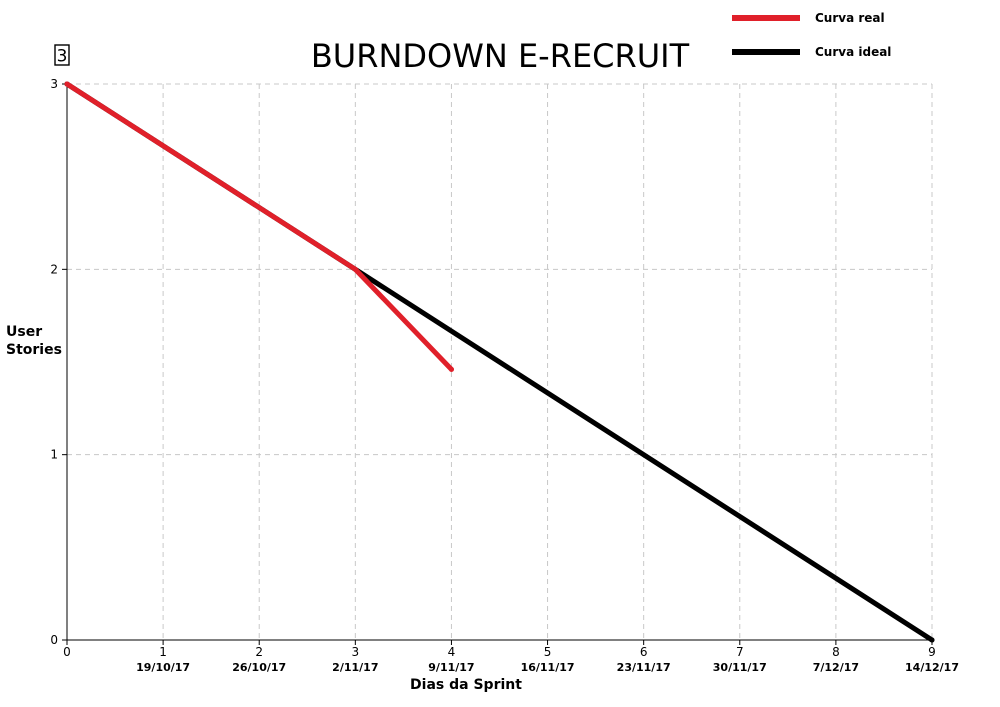 This screenshot has width=1000, height=707. What do you see at coordinates (644, 652) in the screenshot?
I see `x-tick-label: 6` at bounding box center [644, 652].